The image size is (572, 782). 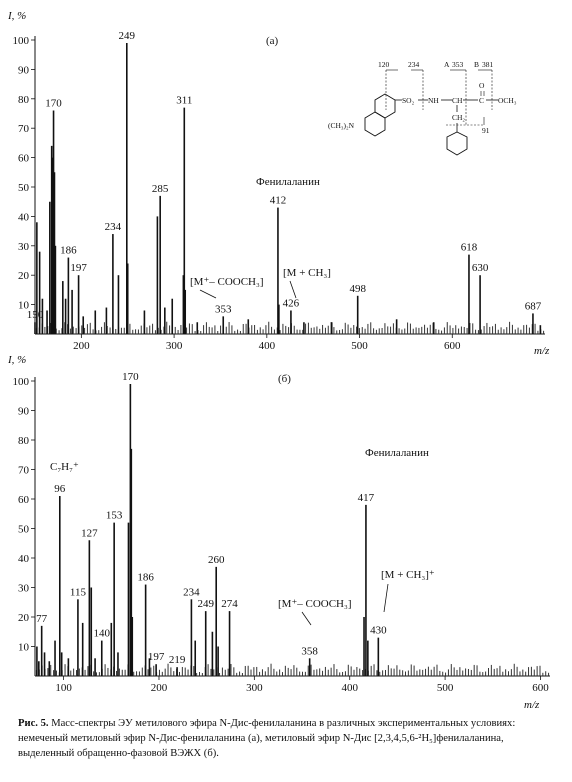 I want to click on panel-label-a: (а), so click(x=272, y=41).